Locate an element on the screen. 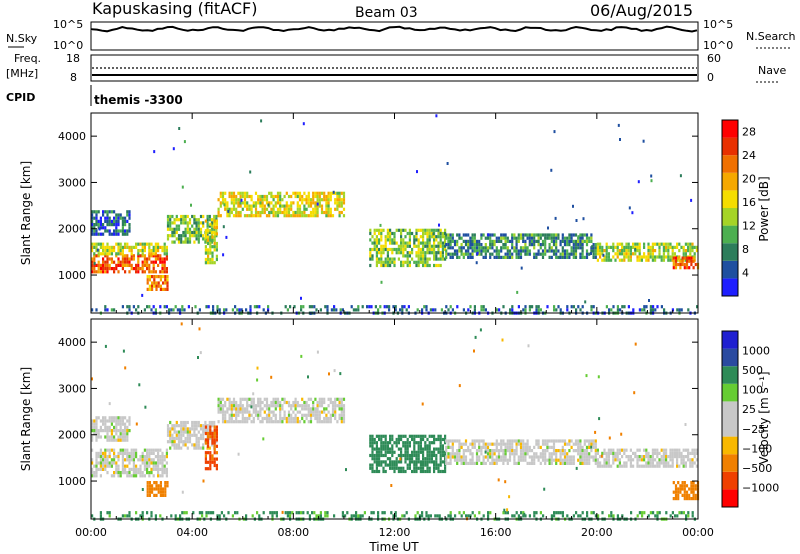  power-colorbar-tick: 12 is located at coordinates (749, 226).